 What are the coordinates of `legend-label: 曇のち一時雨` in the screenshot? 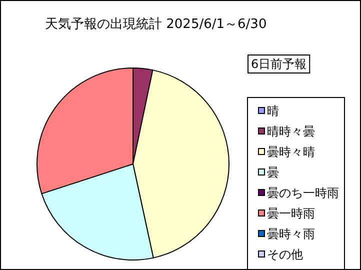 It's located at (303, 193).